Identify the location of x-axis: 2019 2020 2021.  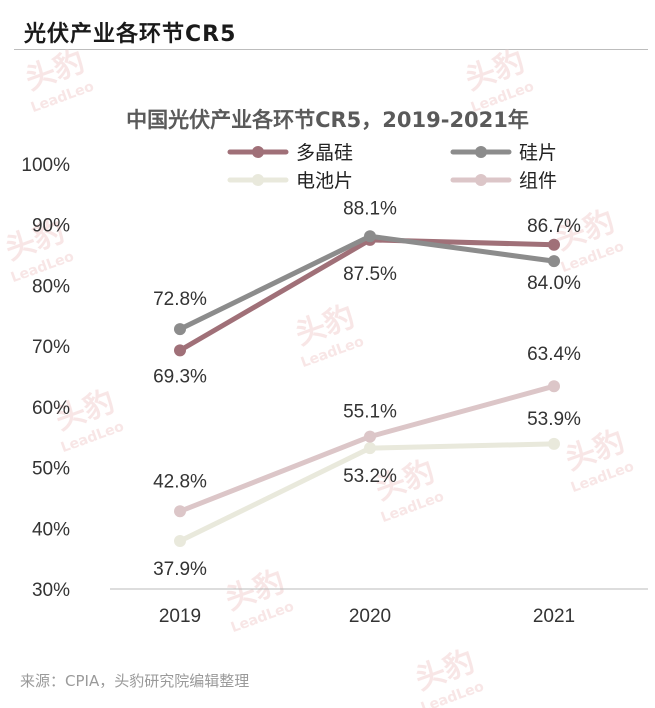
(367, 616).